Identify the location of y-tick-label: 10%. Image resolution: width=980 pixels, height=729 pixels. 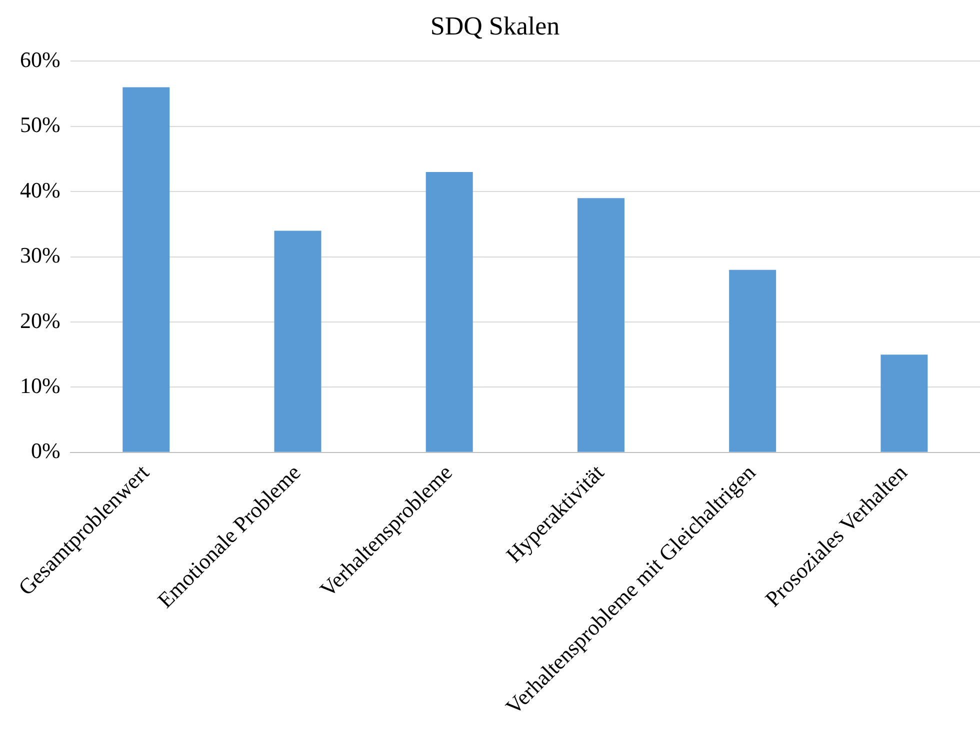
(40, 385).